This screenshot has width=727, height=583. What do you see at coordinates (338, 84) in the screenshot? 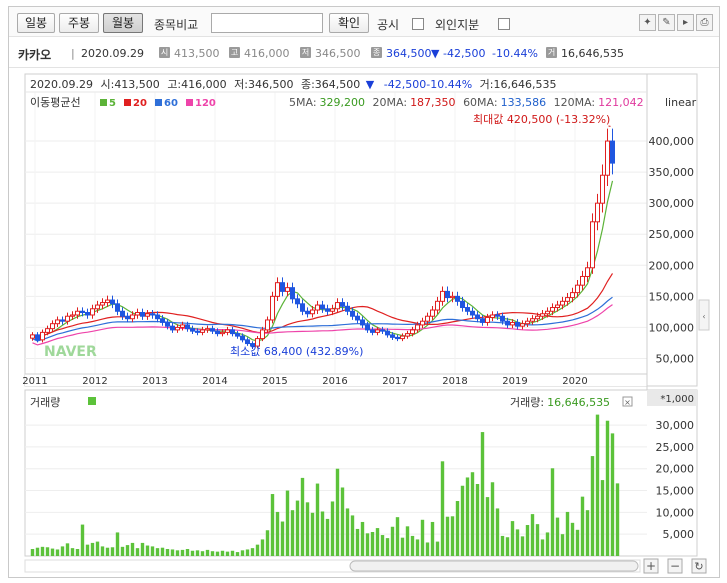
I see `ohlc-close: 364,500` at bounding box center [338, 84].